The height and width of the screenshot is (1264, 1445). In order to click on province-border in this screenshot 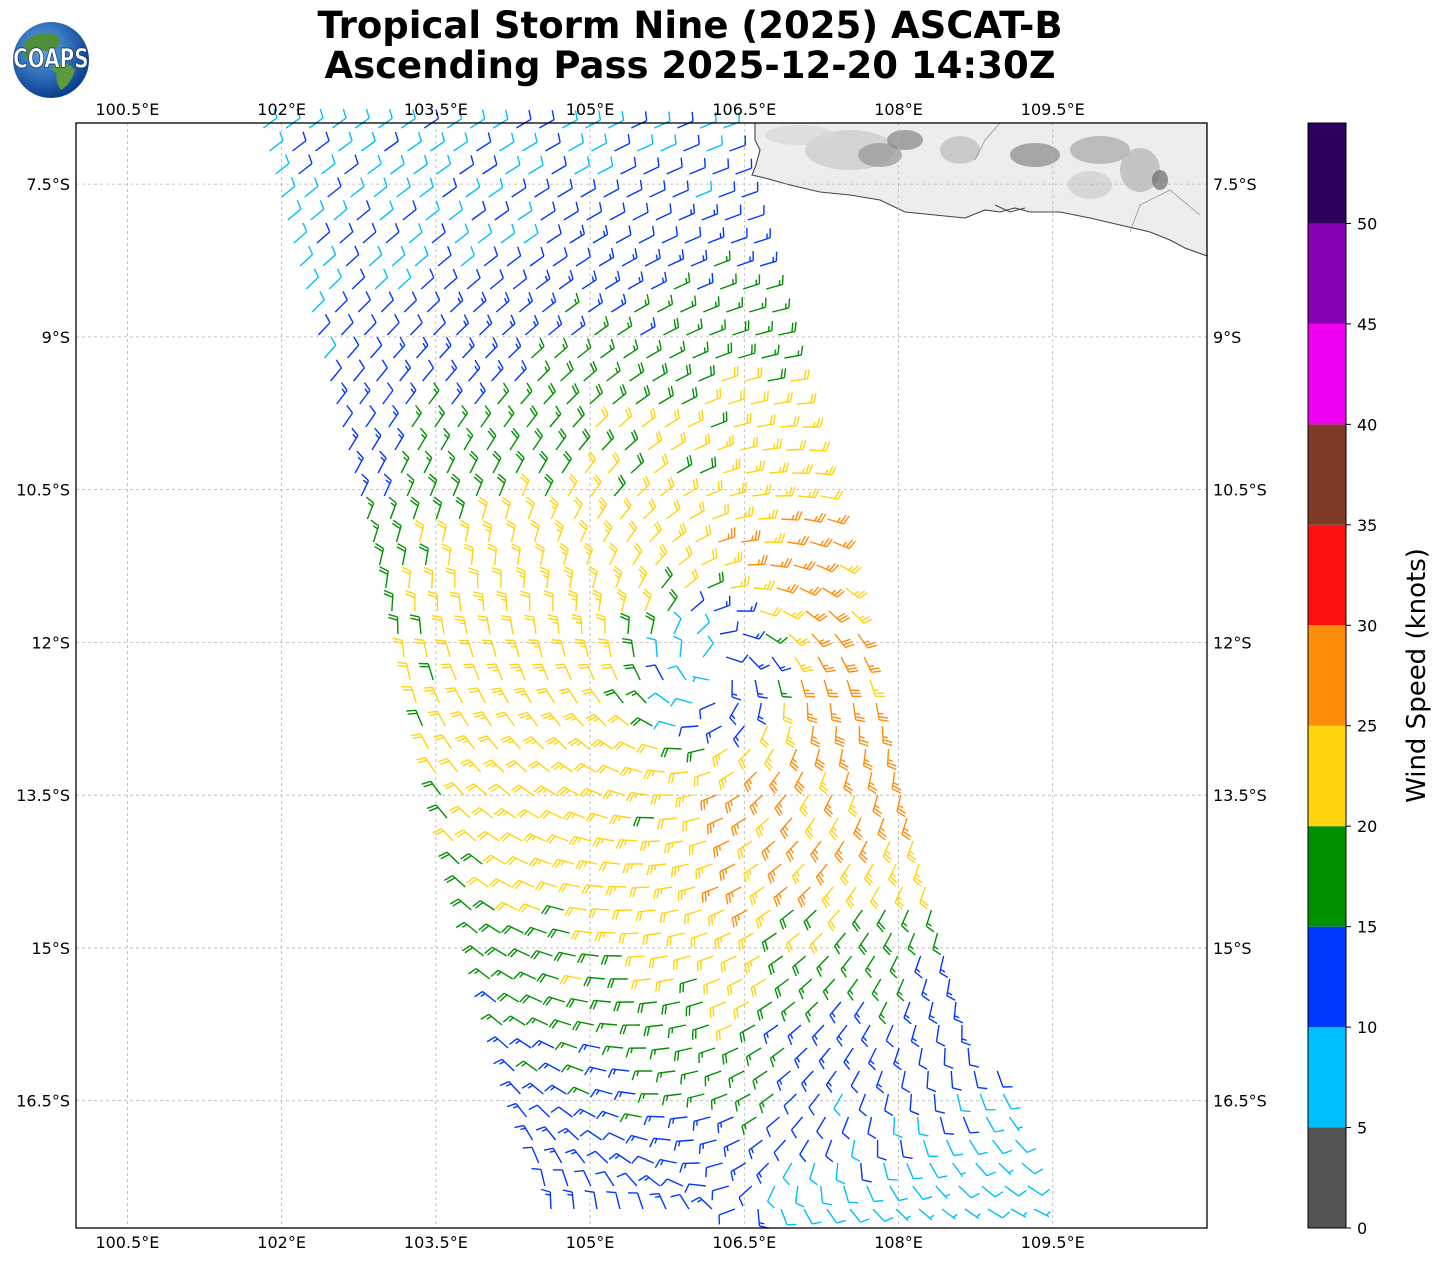, I will do `click(1165, 211)`.